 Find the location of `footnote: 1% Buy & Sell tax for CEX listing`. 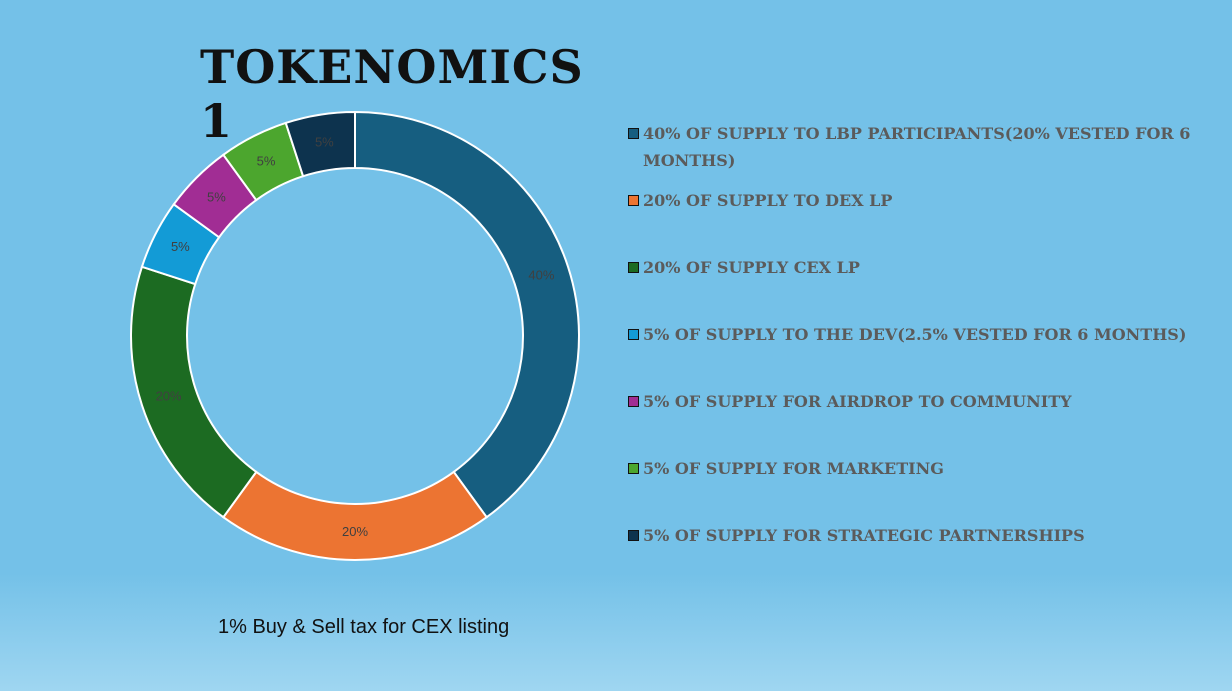

footnote: 1% Buy & Sell tax for CEX listing is located at coordinates (364, 627).